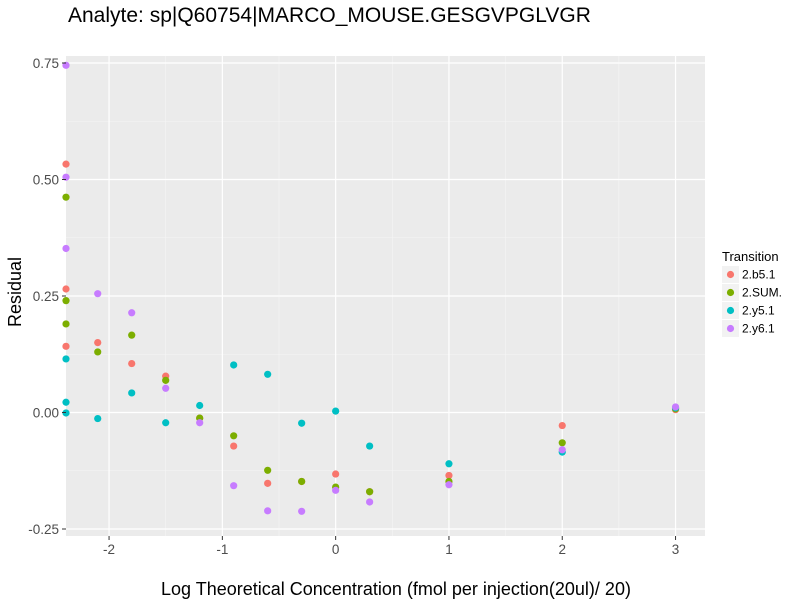 The height and width of the screenshot is (600, 800). I want to click on y-tick-label: 0.25, so click(46, 296).